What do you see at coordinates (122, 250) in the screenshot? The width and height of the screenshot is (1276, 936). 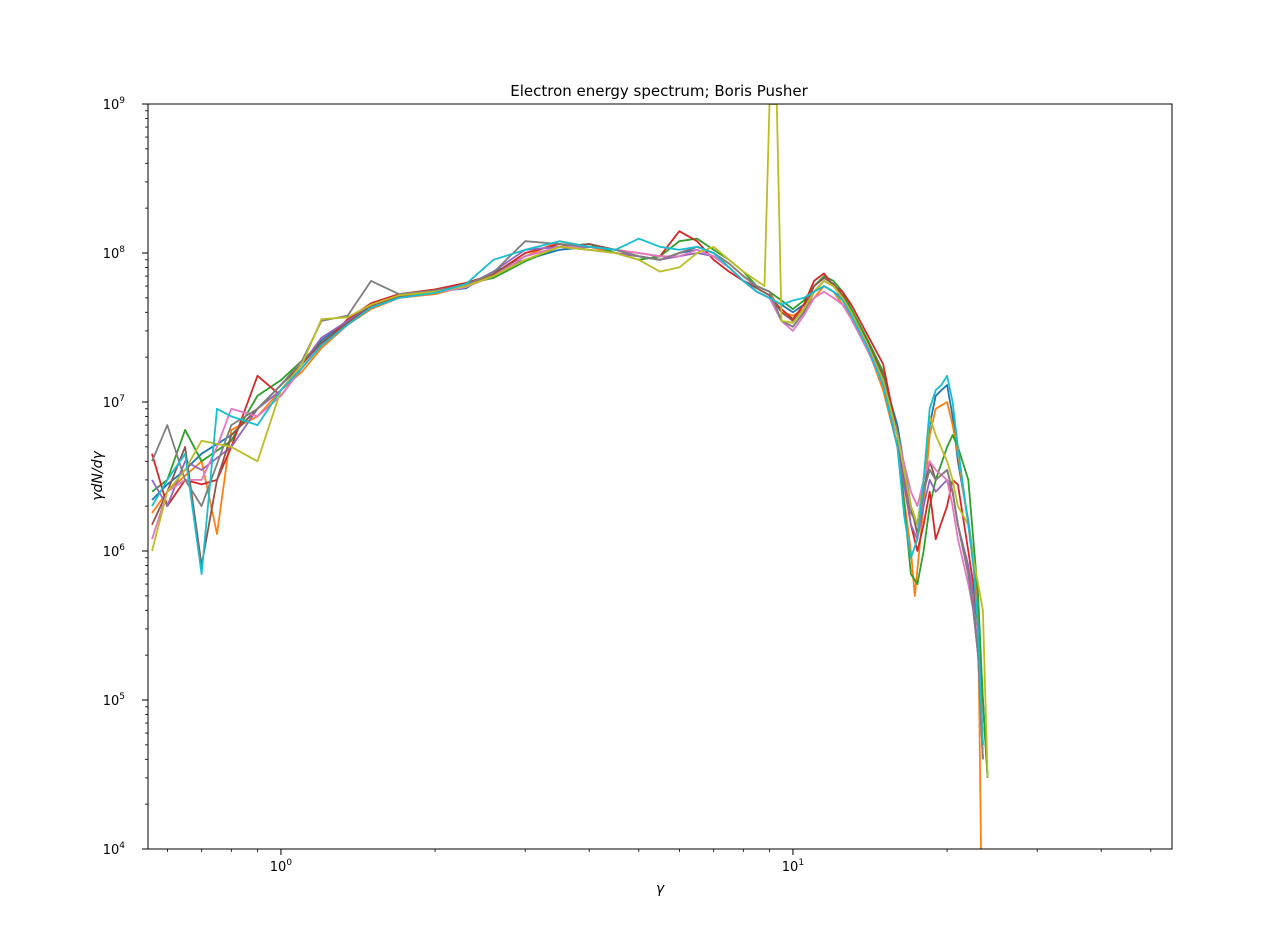 I see `y-tick-exponent: 8` at bounding box center [122, 250].